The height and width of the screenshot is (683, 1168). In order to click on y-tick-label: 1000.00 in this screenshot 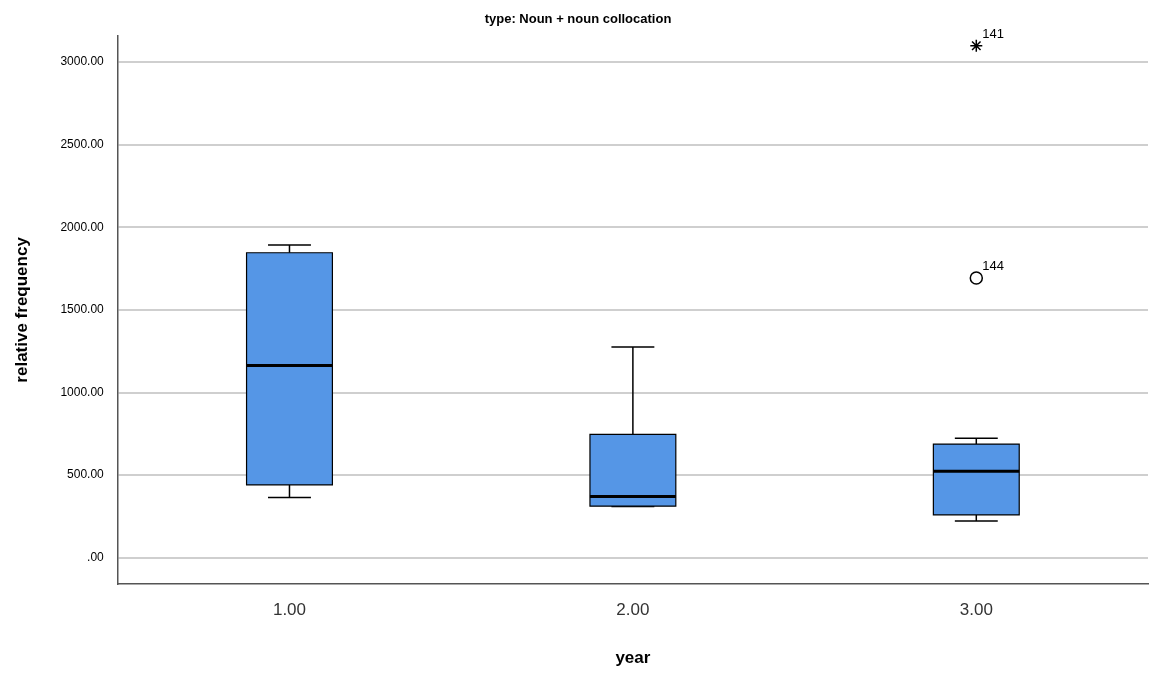, I will do `click(82, 391)`.